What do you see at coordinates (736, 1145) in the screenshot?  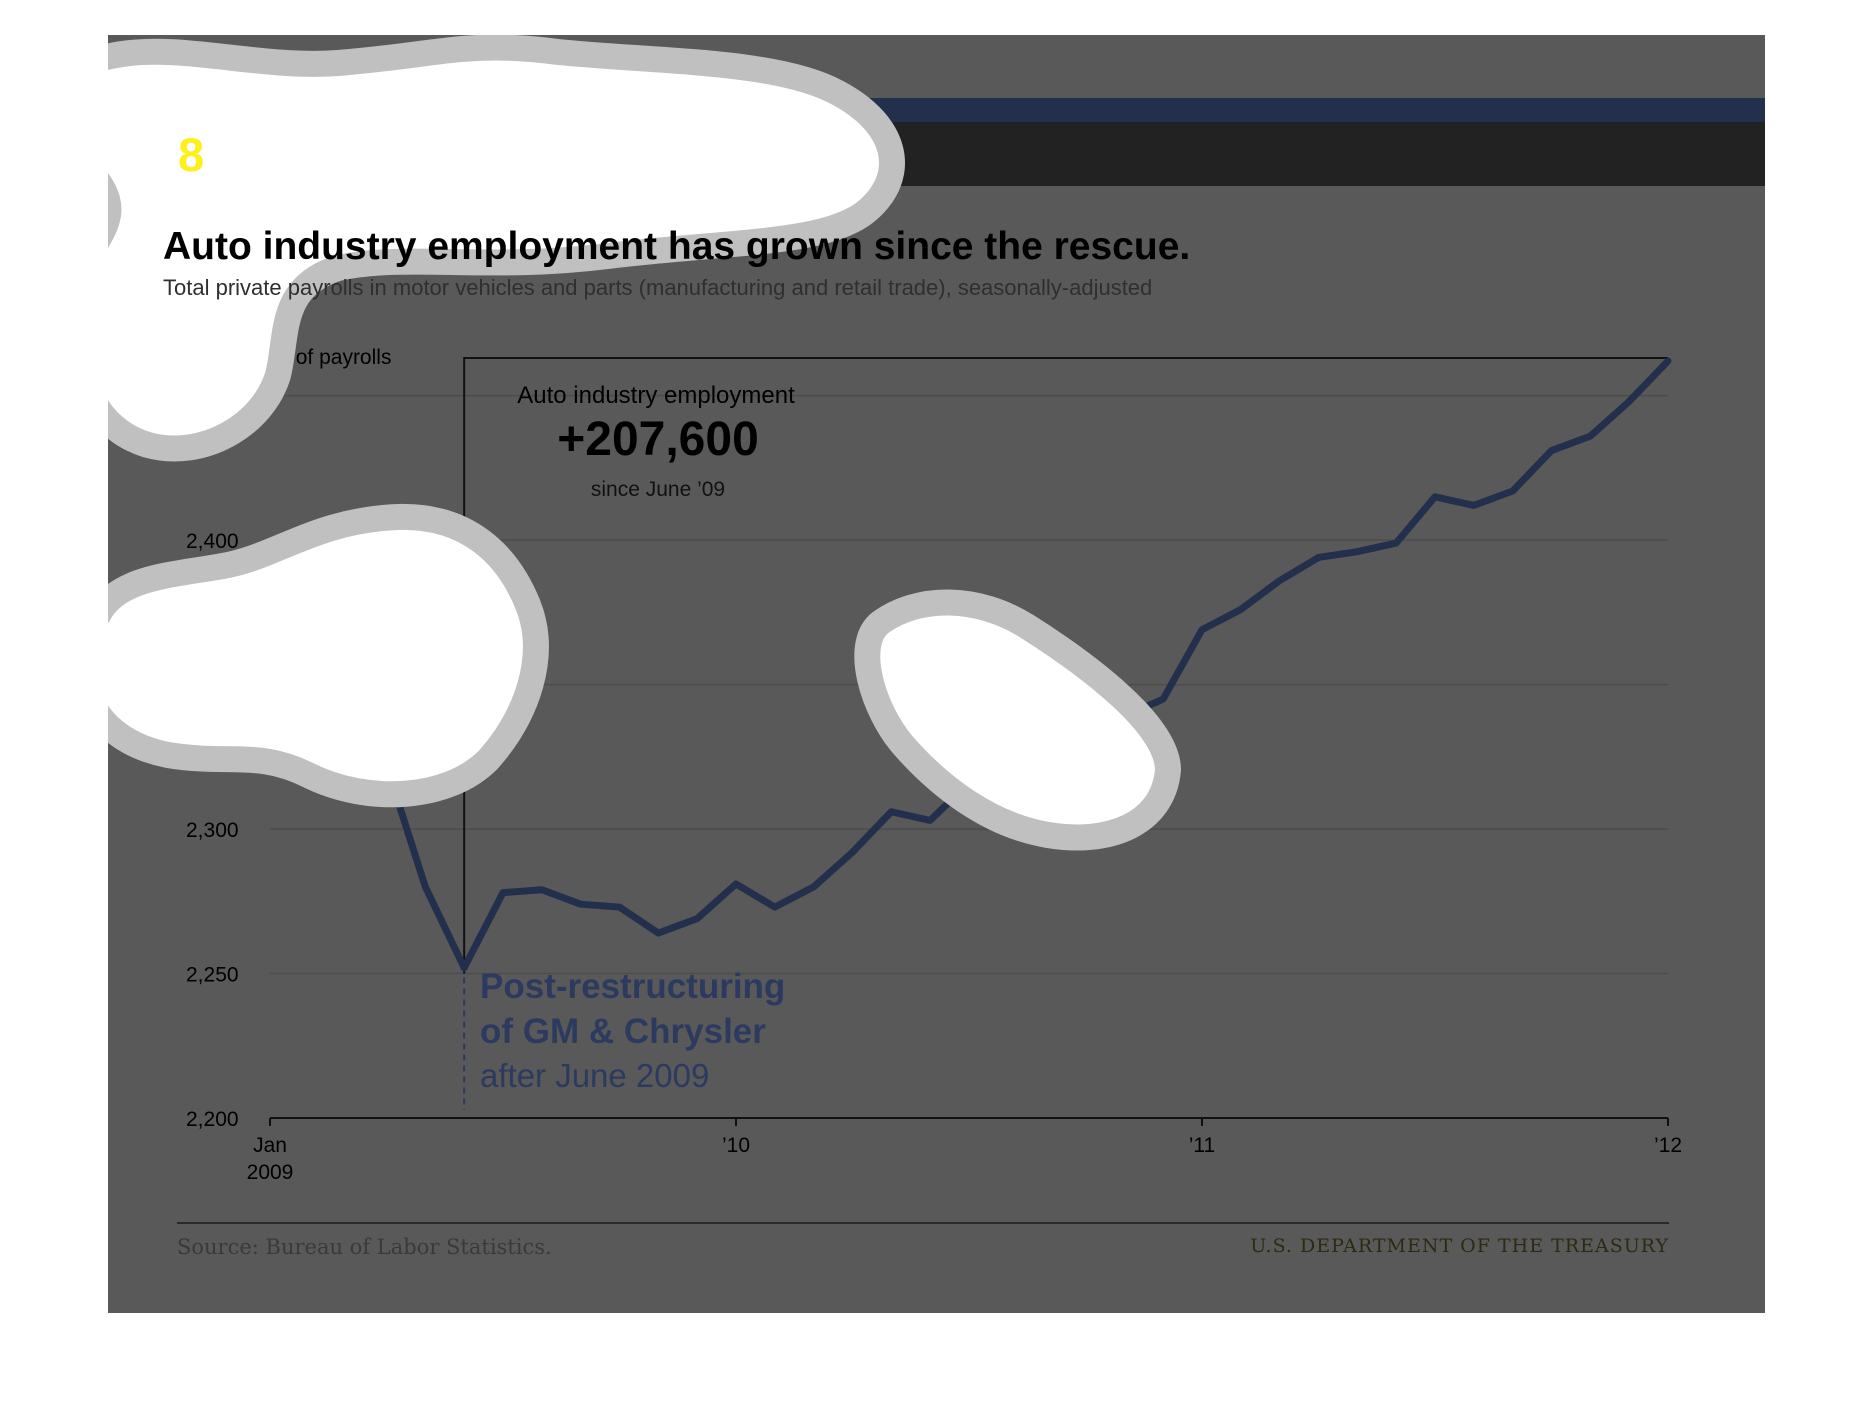 I see `x-tick-label: ’10` at bounding box center [736, 1145].